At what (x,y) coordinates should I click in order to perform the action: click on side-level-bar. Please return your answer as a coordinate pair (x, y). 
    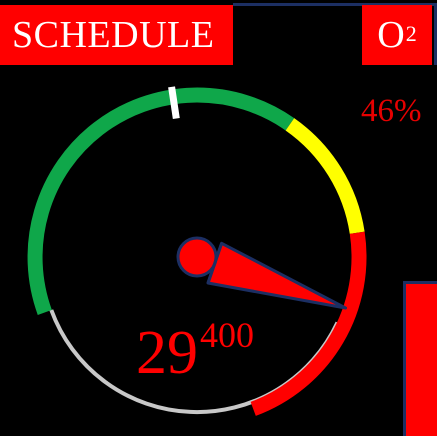
    Looking at the image, I should click on (420, 358).